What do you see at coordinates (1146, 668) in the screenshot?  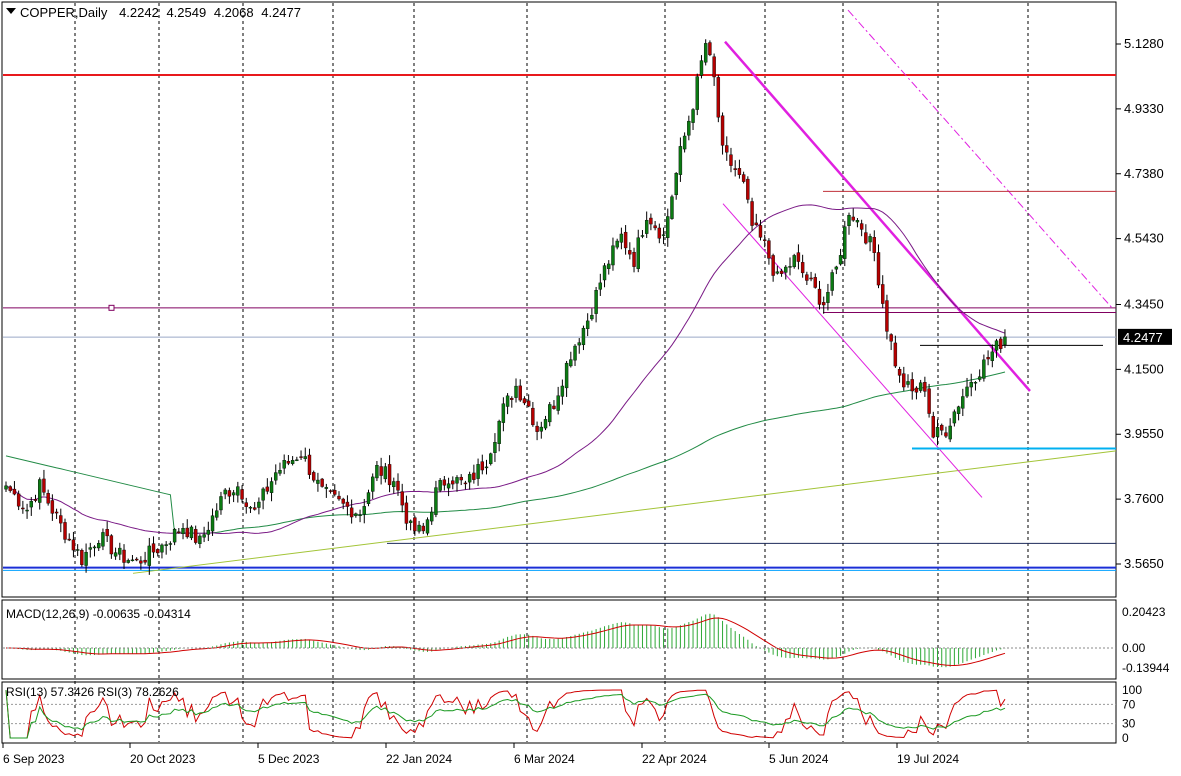 I see `macd-axis-label: -0.13944` at bounding box center [1146, 668].